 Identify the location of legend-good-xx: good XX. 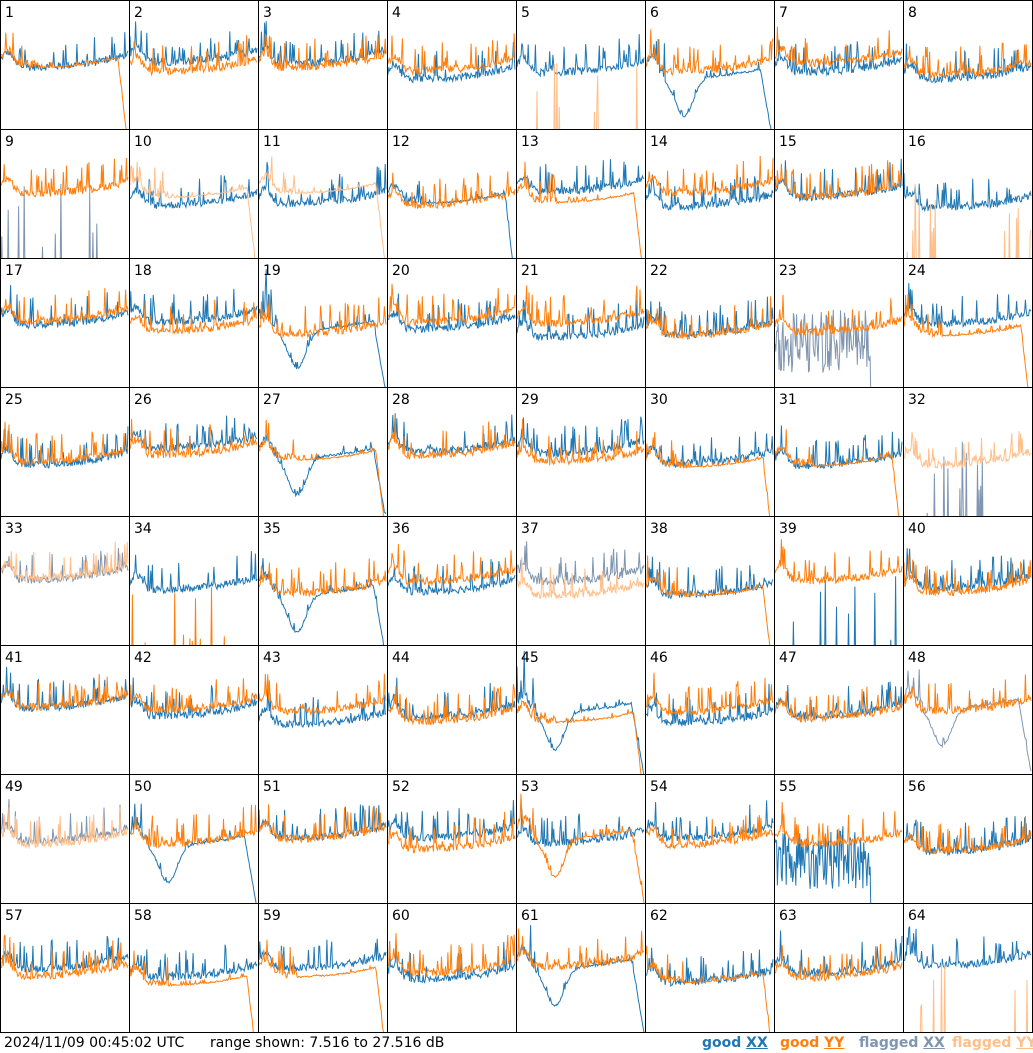
(735, 1043).